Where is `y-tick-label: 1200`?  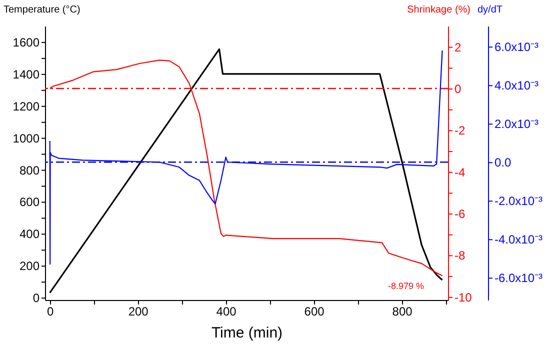
y-tick-label: 1200 is located at coordinates (26, 106).